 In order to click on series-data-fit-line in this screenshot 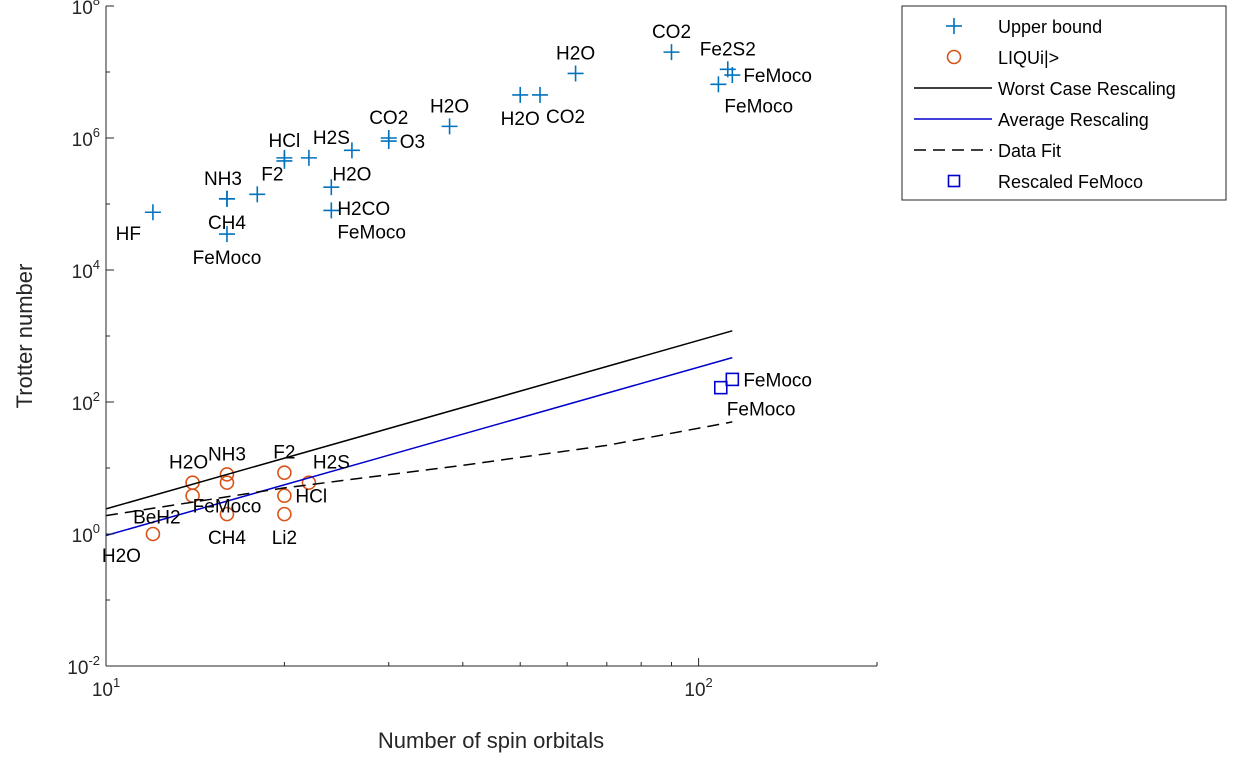, I will do `click(419, 469)`.